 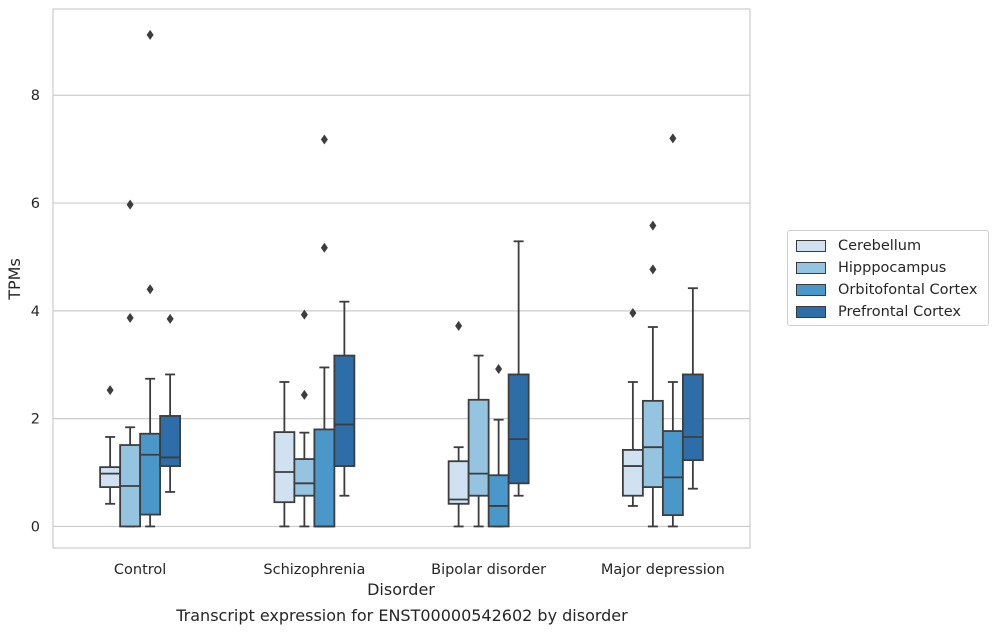 I want to click on x-tick-label: Major depression, so click(x=663, y=570).